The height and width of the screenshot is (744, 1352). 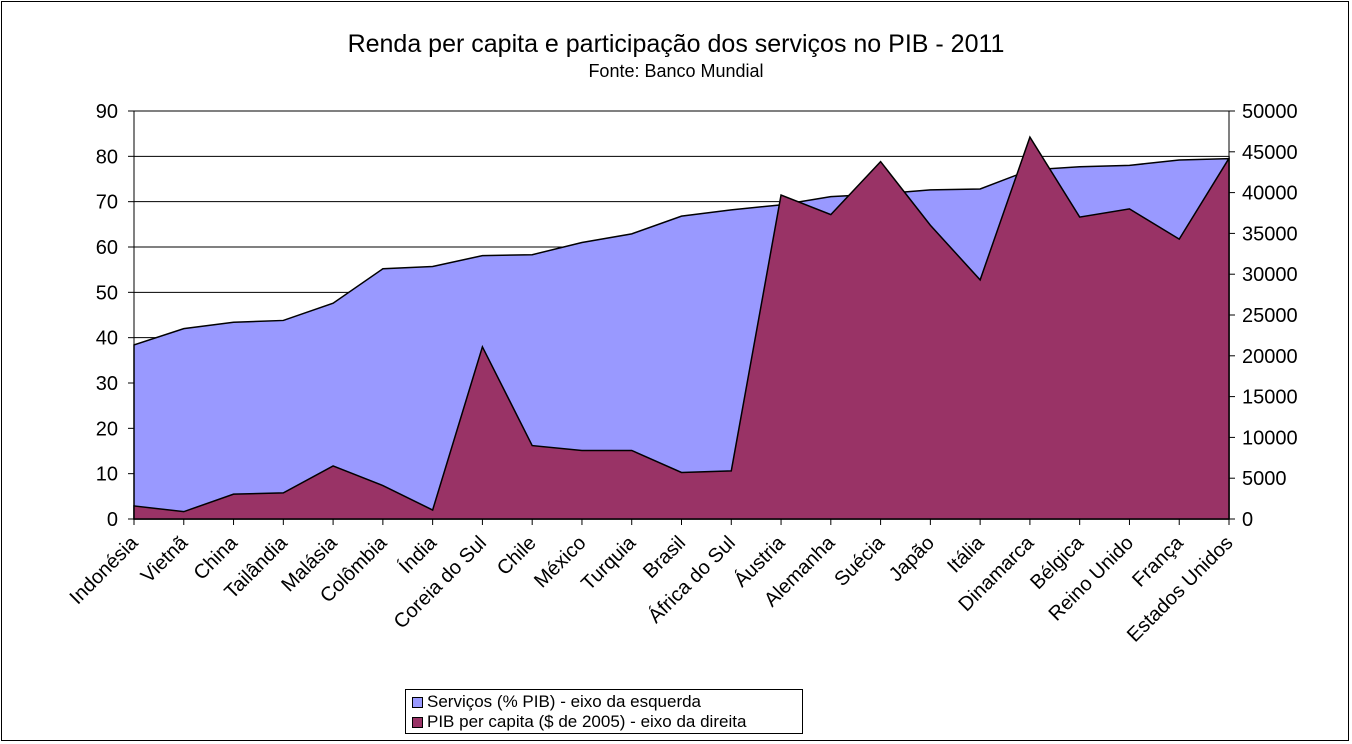 I want to click on right-tick-label: 35000, so click(x=1270, y=234).